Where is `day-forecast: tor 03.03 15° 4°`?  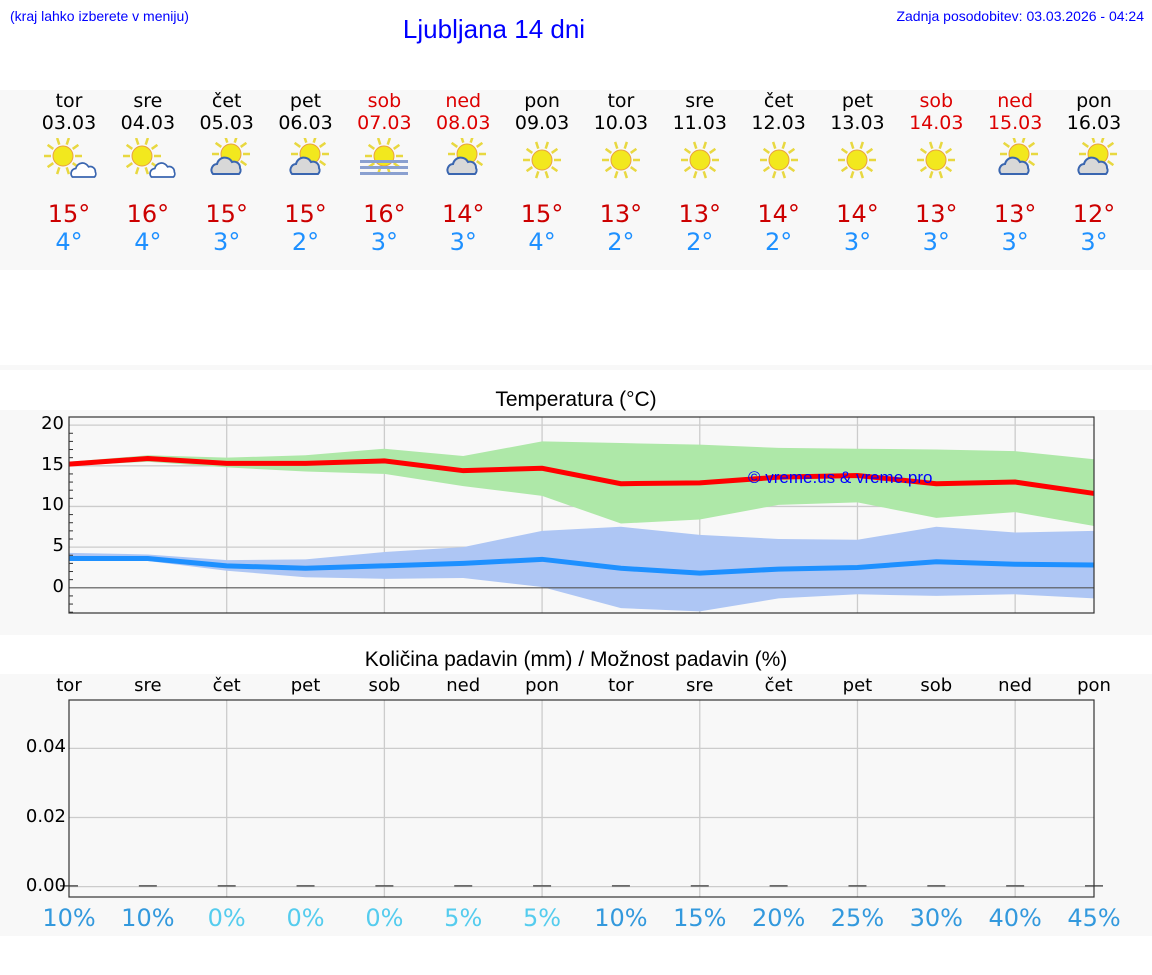 day-forecast: tor 03.03 15° 4° is located at coordinates (69, 173).